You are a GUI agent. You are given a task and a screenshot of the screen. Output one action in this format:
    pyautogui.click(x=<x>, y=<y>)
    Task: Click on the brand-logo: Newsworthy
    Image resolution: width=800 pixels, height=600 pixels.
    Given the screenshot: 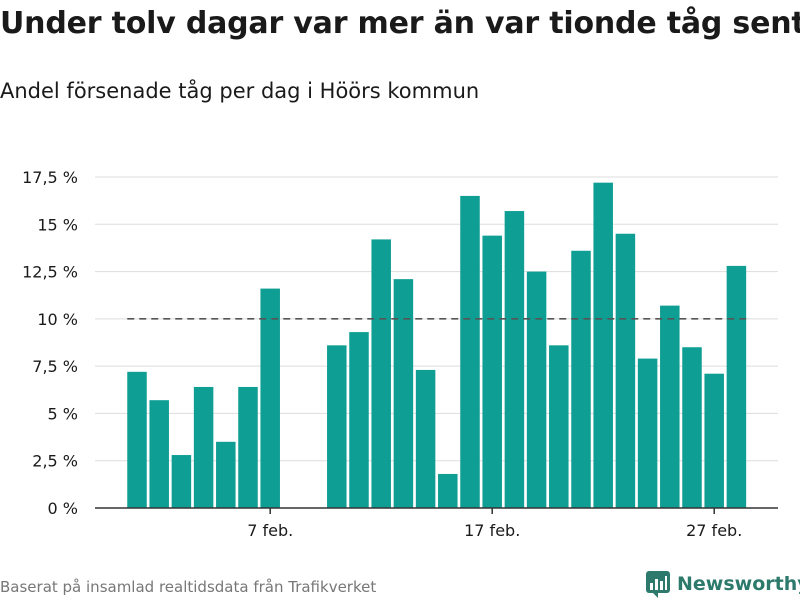 What is the action you would take?
    pyautogui.click(x=722, y=584)
    